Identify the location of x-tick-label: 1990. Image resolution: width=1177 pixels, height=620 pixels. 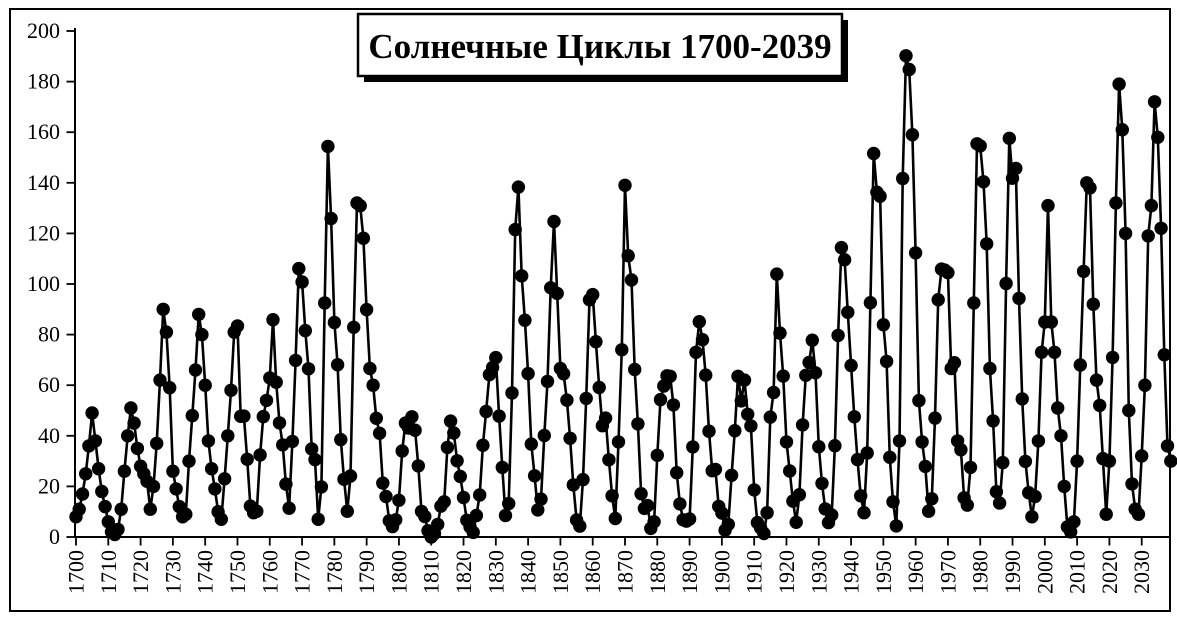
(1012, 572).